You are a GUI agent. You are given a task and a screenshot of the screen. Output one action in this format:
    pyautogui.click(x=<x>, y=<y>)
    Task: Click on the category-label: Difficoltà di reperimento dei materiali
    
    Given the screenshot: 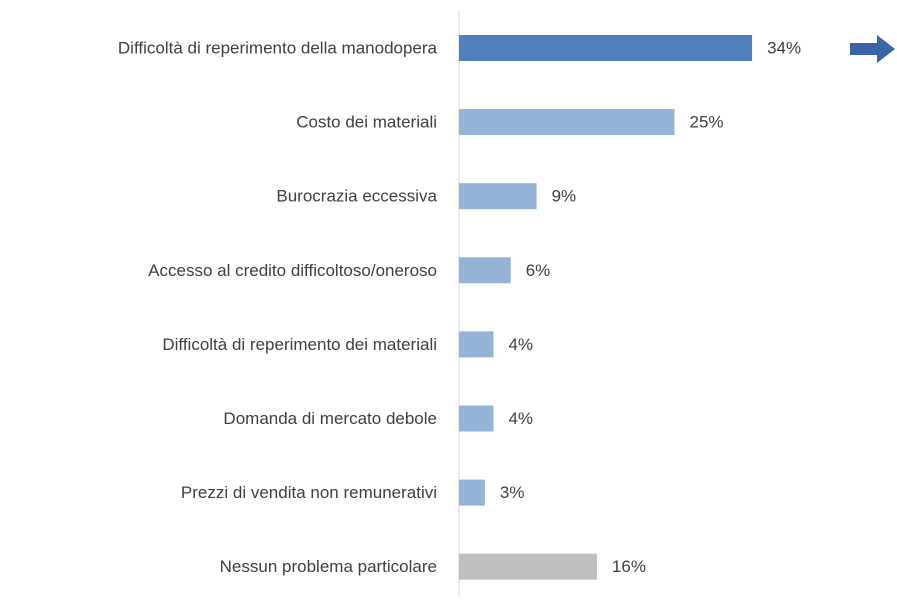 What is the action you would take?
    pyautogui.click(x=299, y=344)
    